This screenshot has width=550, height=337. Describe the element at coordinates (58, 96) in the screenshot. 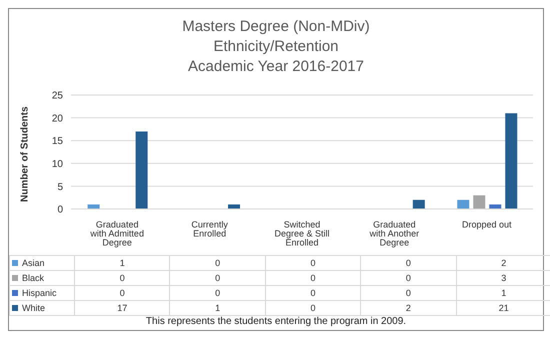

I see `y-tick-label: 25` at that location.